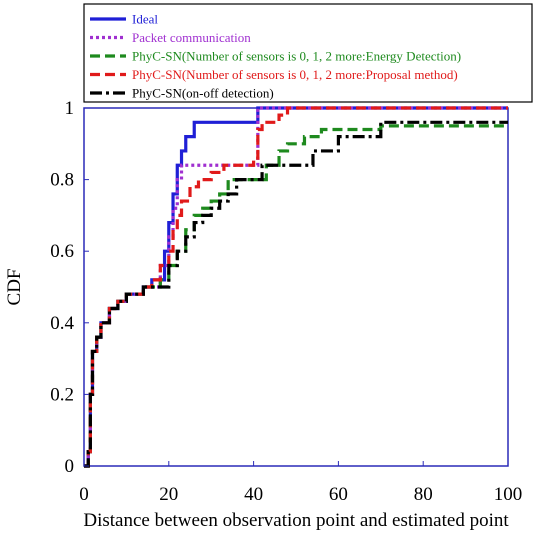  What do you see at coordinates (338, 494) in the screenshot?
I see `x-tick-label: 60` at bounding box center [338, 494].